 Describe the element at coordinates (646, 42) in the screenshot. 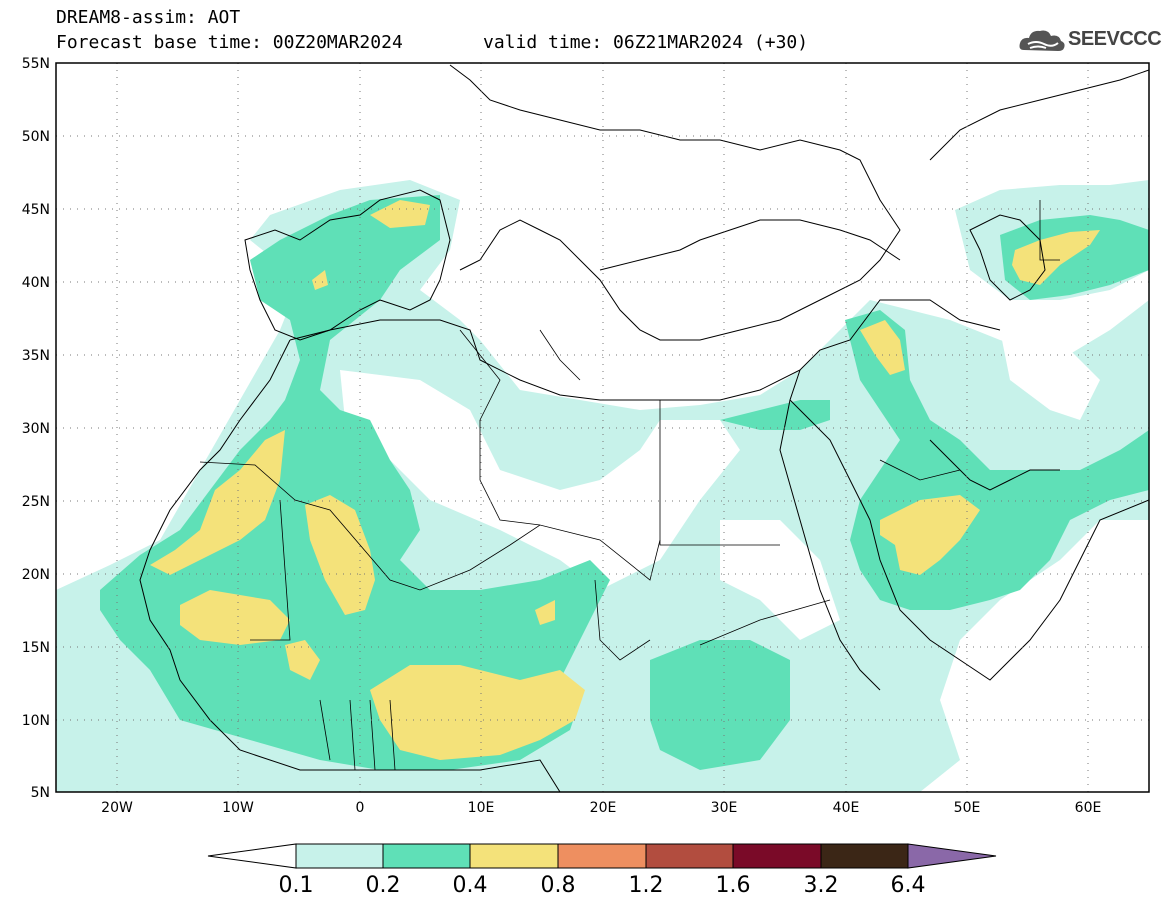

I see `valid-time: valid time: 06Z21MAR2024 (+30)` at that location.